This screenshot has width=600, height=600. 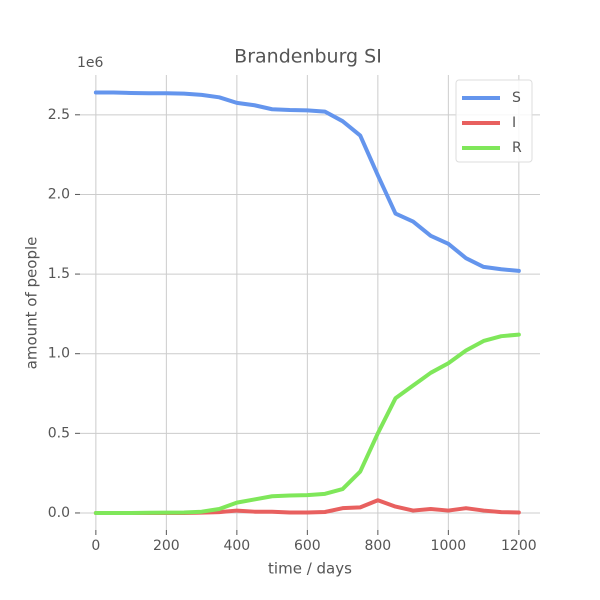 I want to click on y-tick-label: 0.5, so click(x=59, y=433).